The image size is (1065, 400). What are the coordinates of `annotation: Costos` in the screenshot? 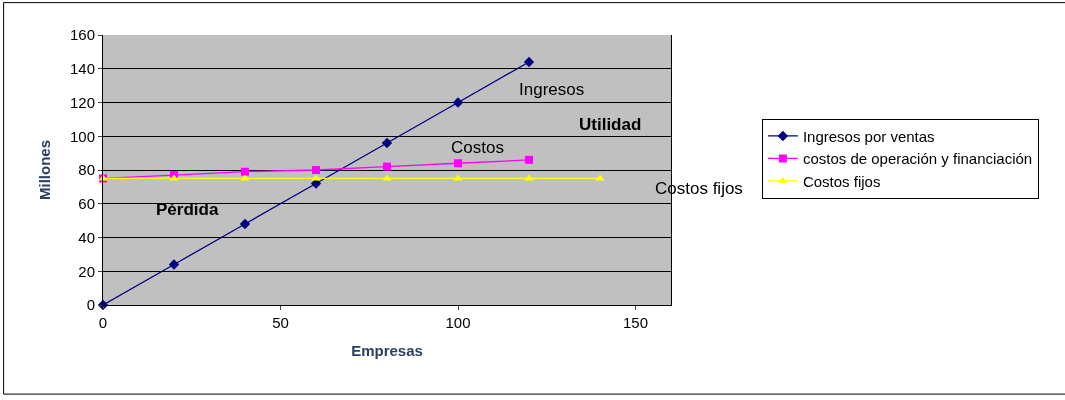 It's located at (477, 147).